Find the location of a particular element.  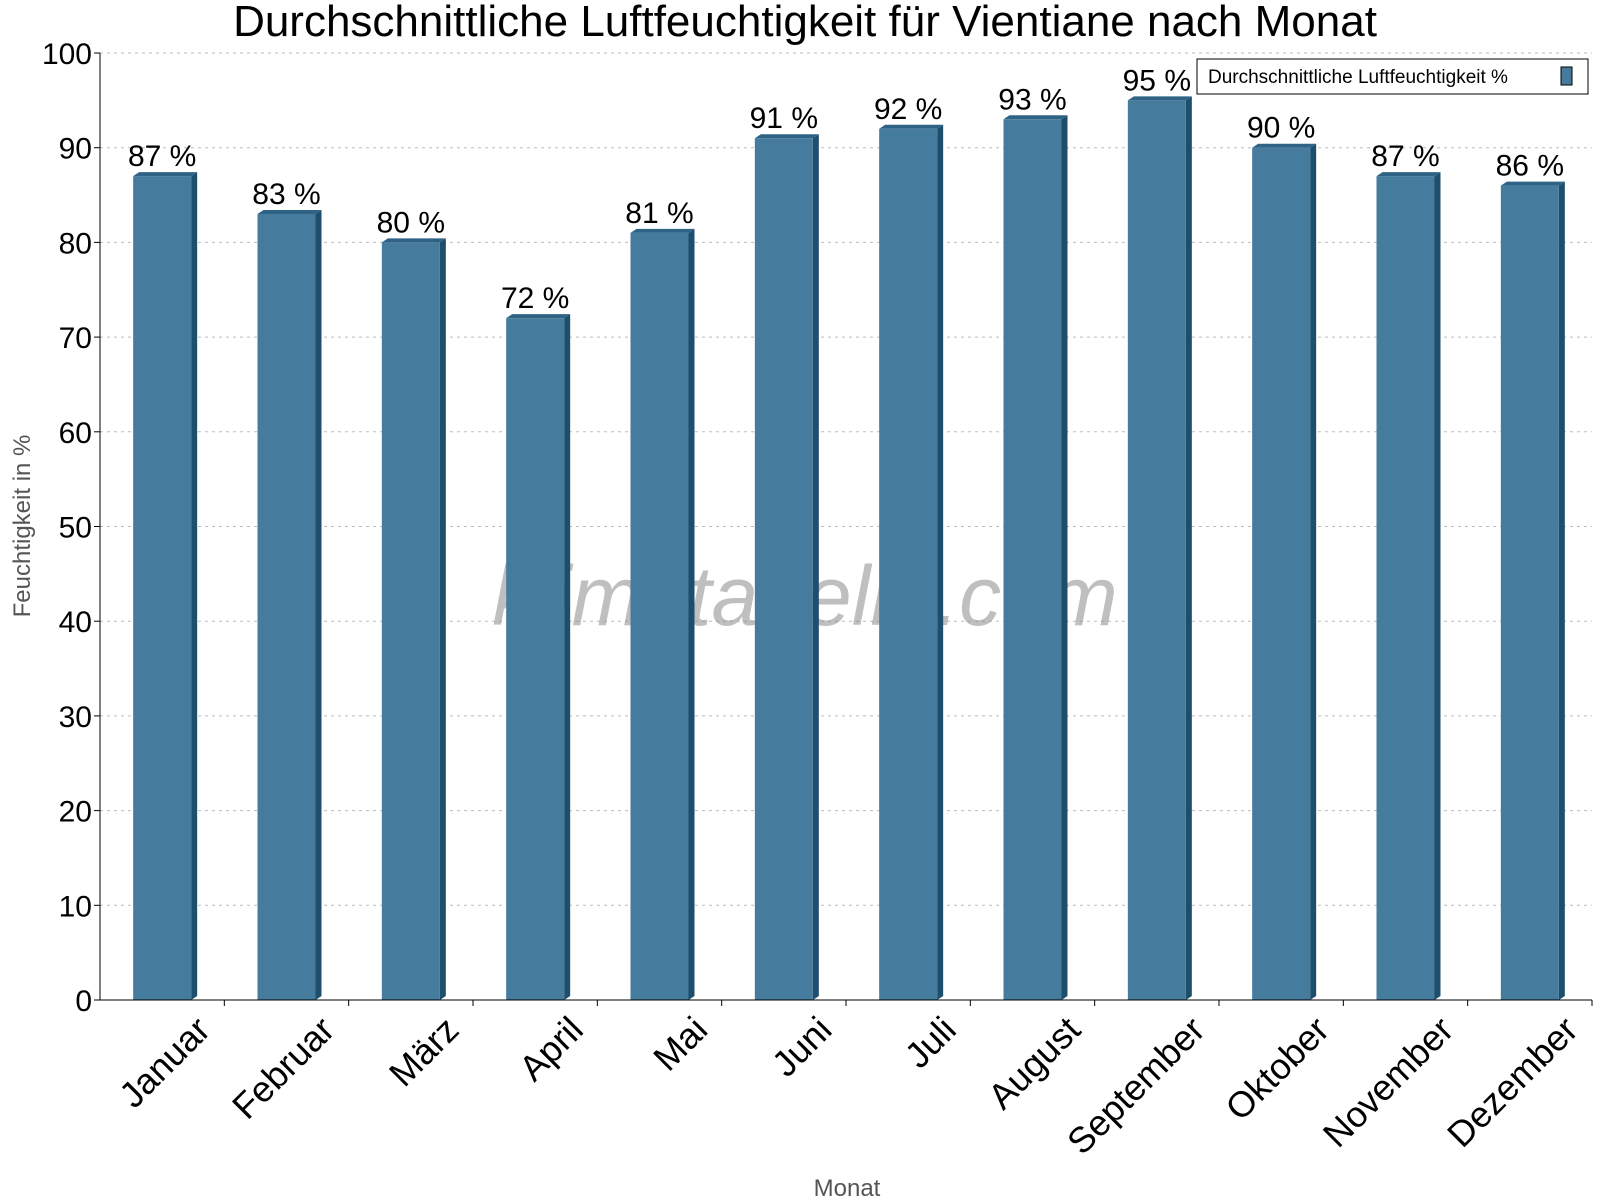

data-label: 80 % is located at coordinates (411, 222).